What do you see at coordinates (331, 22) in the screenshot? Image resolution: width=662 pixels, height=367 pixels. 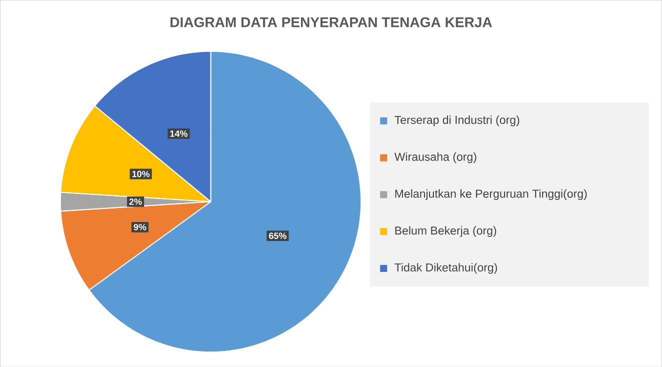 I see `chart-title: DIAGRAM DATA PENYERAPAN TENAGA KERJA` at bounding box center [331, 22].